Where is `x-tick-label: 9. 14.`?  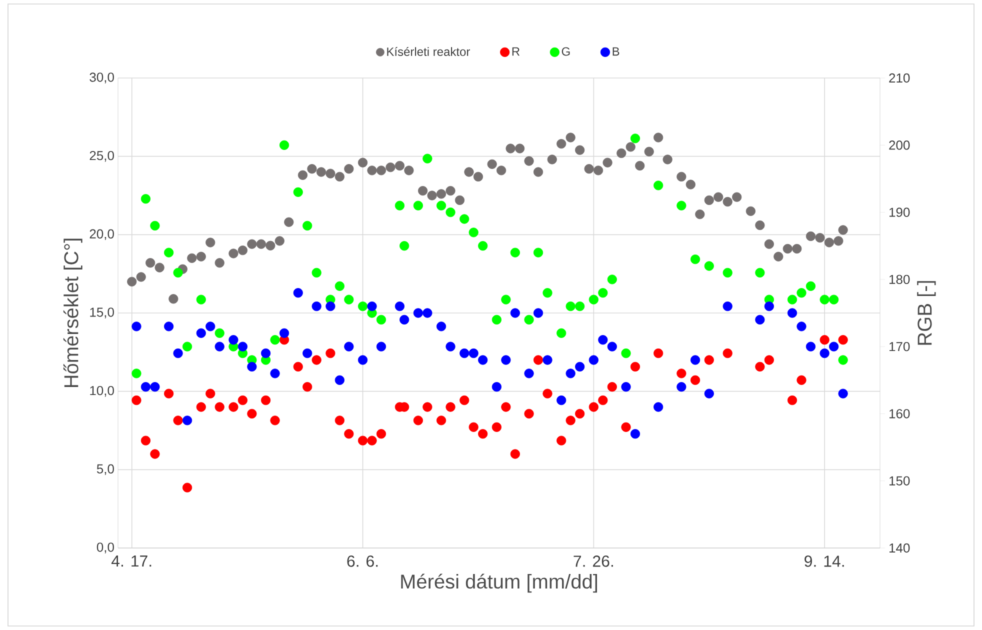
x-tick-label: 9. 14. is located at coordinates (824, 561).